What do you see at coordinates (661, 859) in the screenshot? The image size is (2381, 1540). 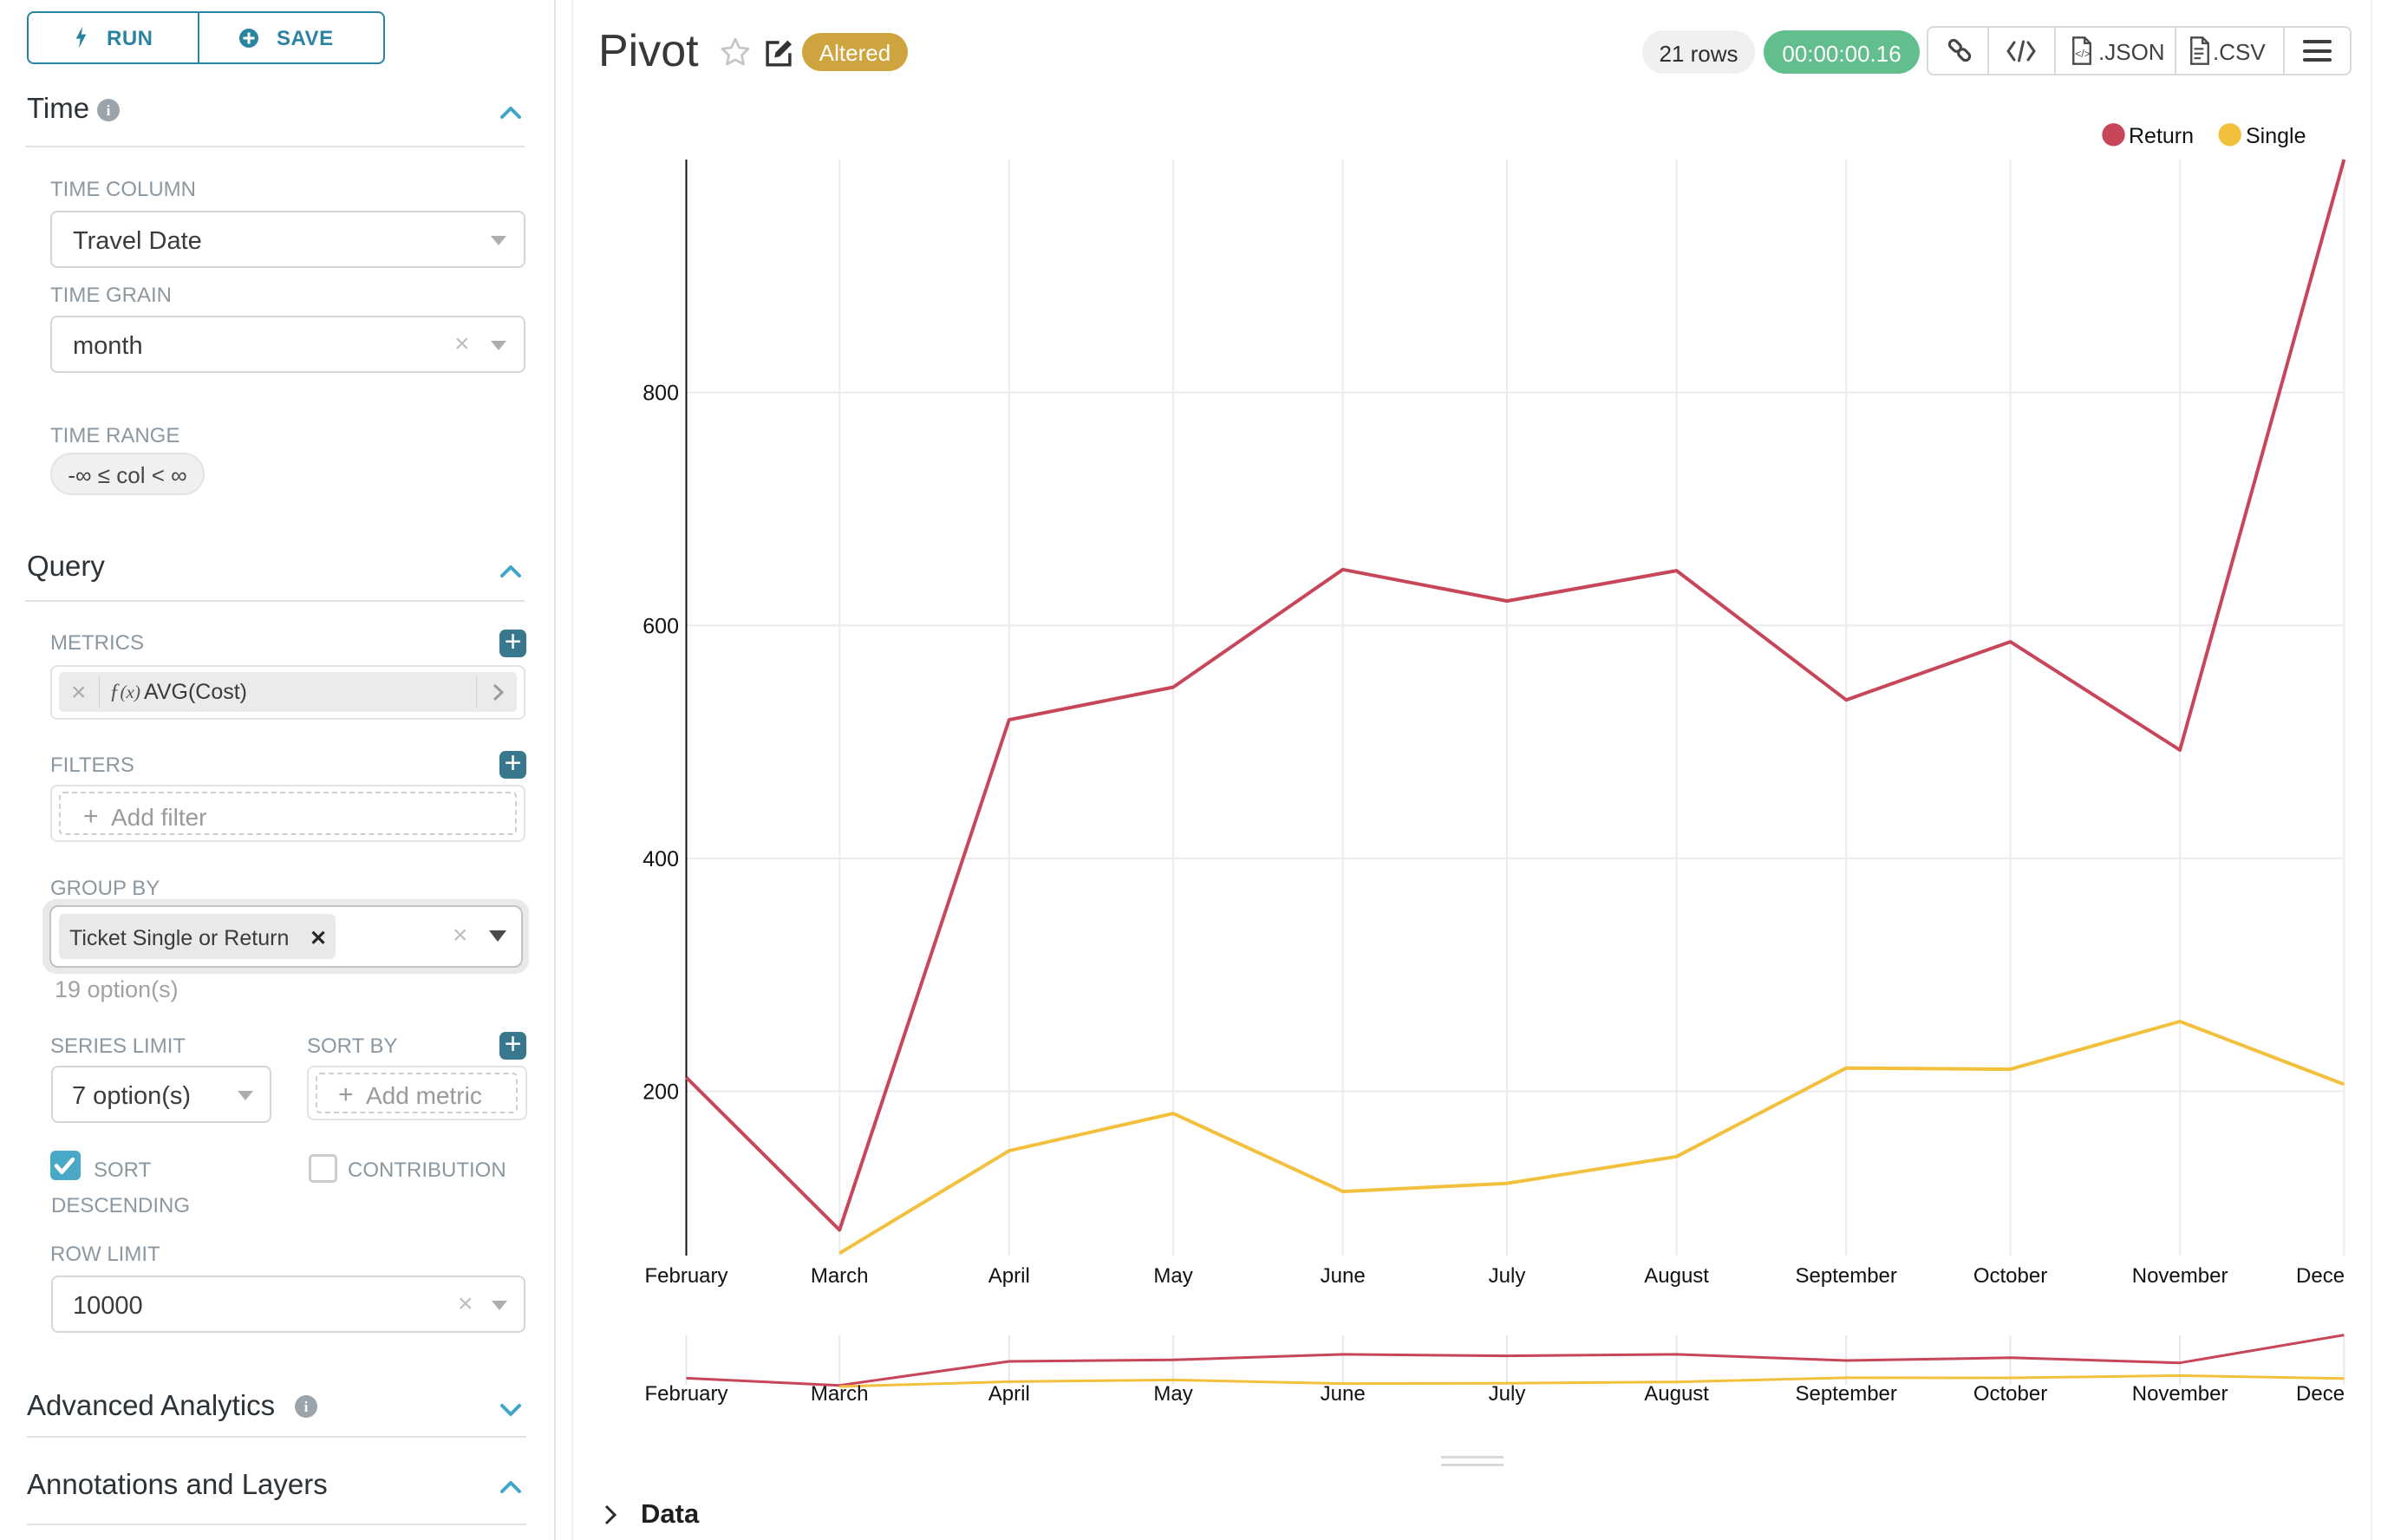 I see `svg-text: 400` at bounding box center [661, 859].